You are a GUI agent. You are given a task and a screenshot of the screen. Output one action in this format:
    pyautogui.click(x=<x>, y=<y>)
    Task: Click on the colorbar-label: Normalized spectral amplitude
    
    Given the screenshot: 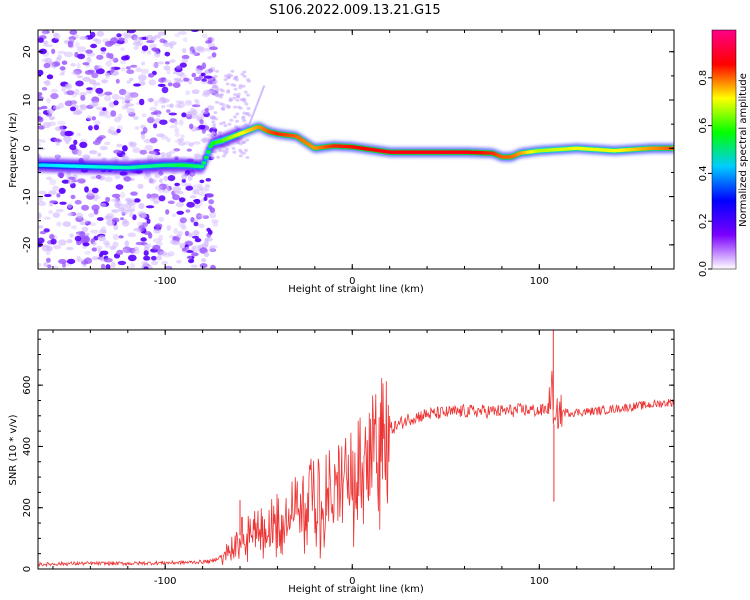 What is the action you would take?
    pyautogui.click(x=743, y=150)
    